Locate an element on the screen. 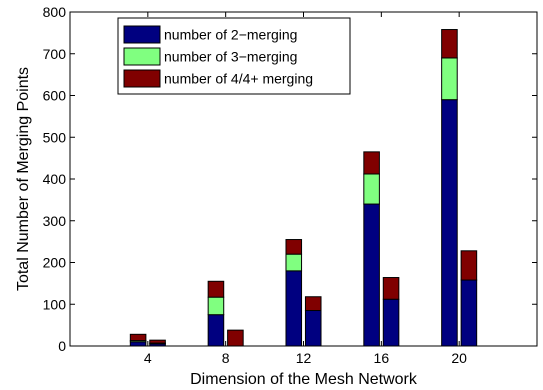 The height and width of the screenshot is (390, 543). y-tick-label: 300 is located at coordinates (55, 221).